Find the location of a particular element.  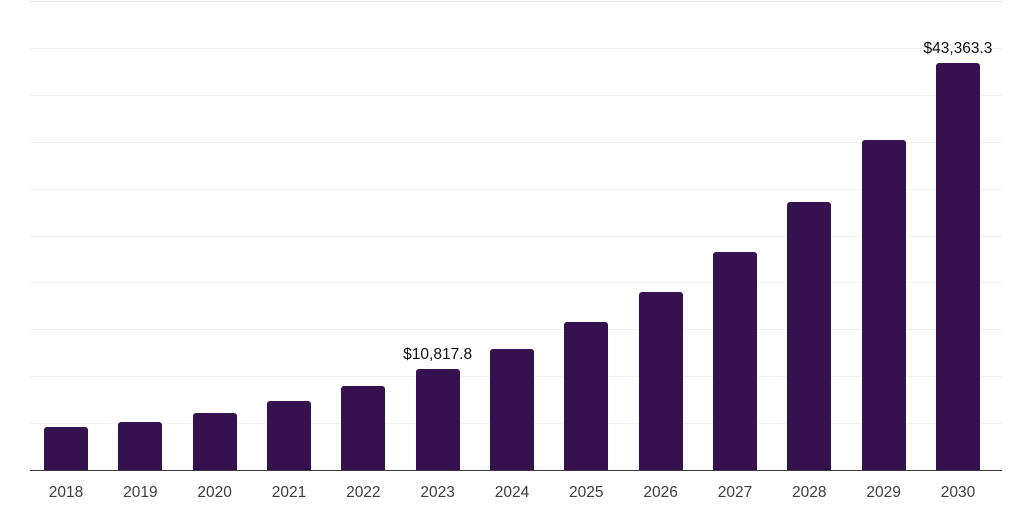

data-label-2030: $43,363.3 is located at coordinates (958, 49).